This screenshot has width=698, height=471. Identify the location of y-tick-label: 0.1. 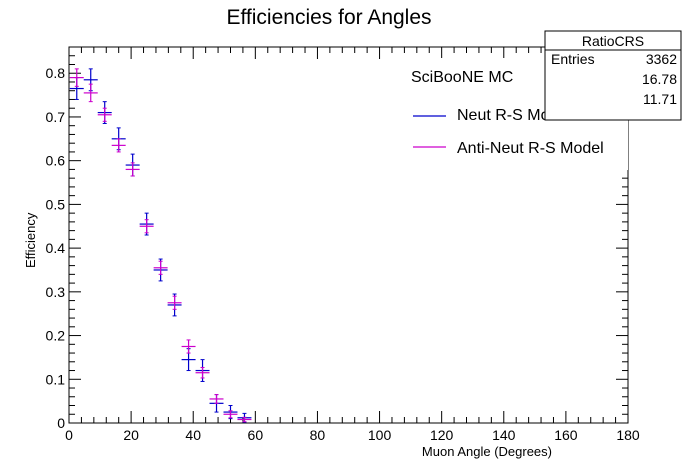
(56, 379).